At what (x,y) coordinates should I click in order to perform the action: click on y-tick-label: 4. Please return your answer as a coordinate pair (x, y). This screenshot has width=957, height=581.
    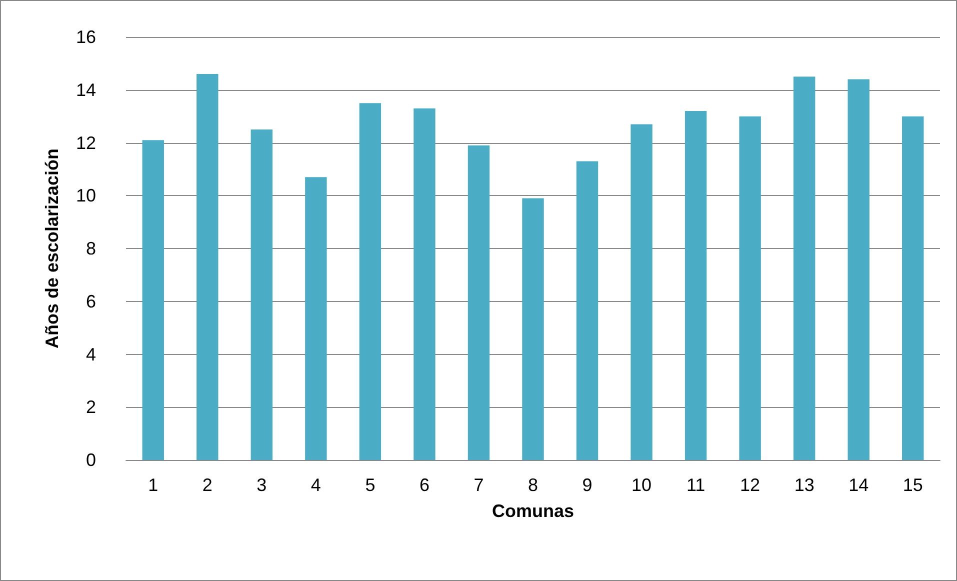
    Looking at the image, I should click on (91, 354).